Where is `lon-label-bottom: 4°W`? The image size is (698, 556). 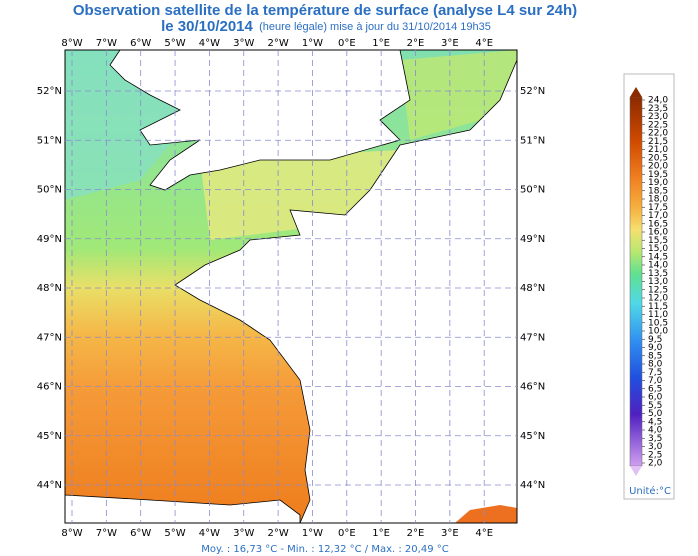
lon-label-bottom: 4°W is located at coordinates (209, 533).